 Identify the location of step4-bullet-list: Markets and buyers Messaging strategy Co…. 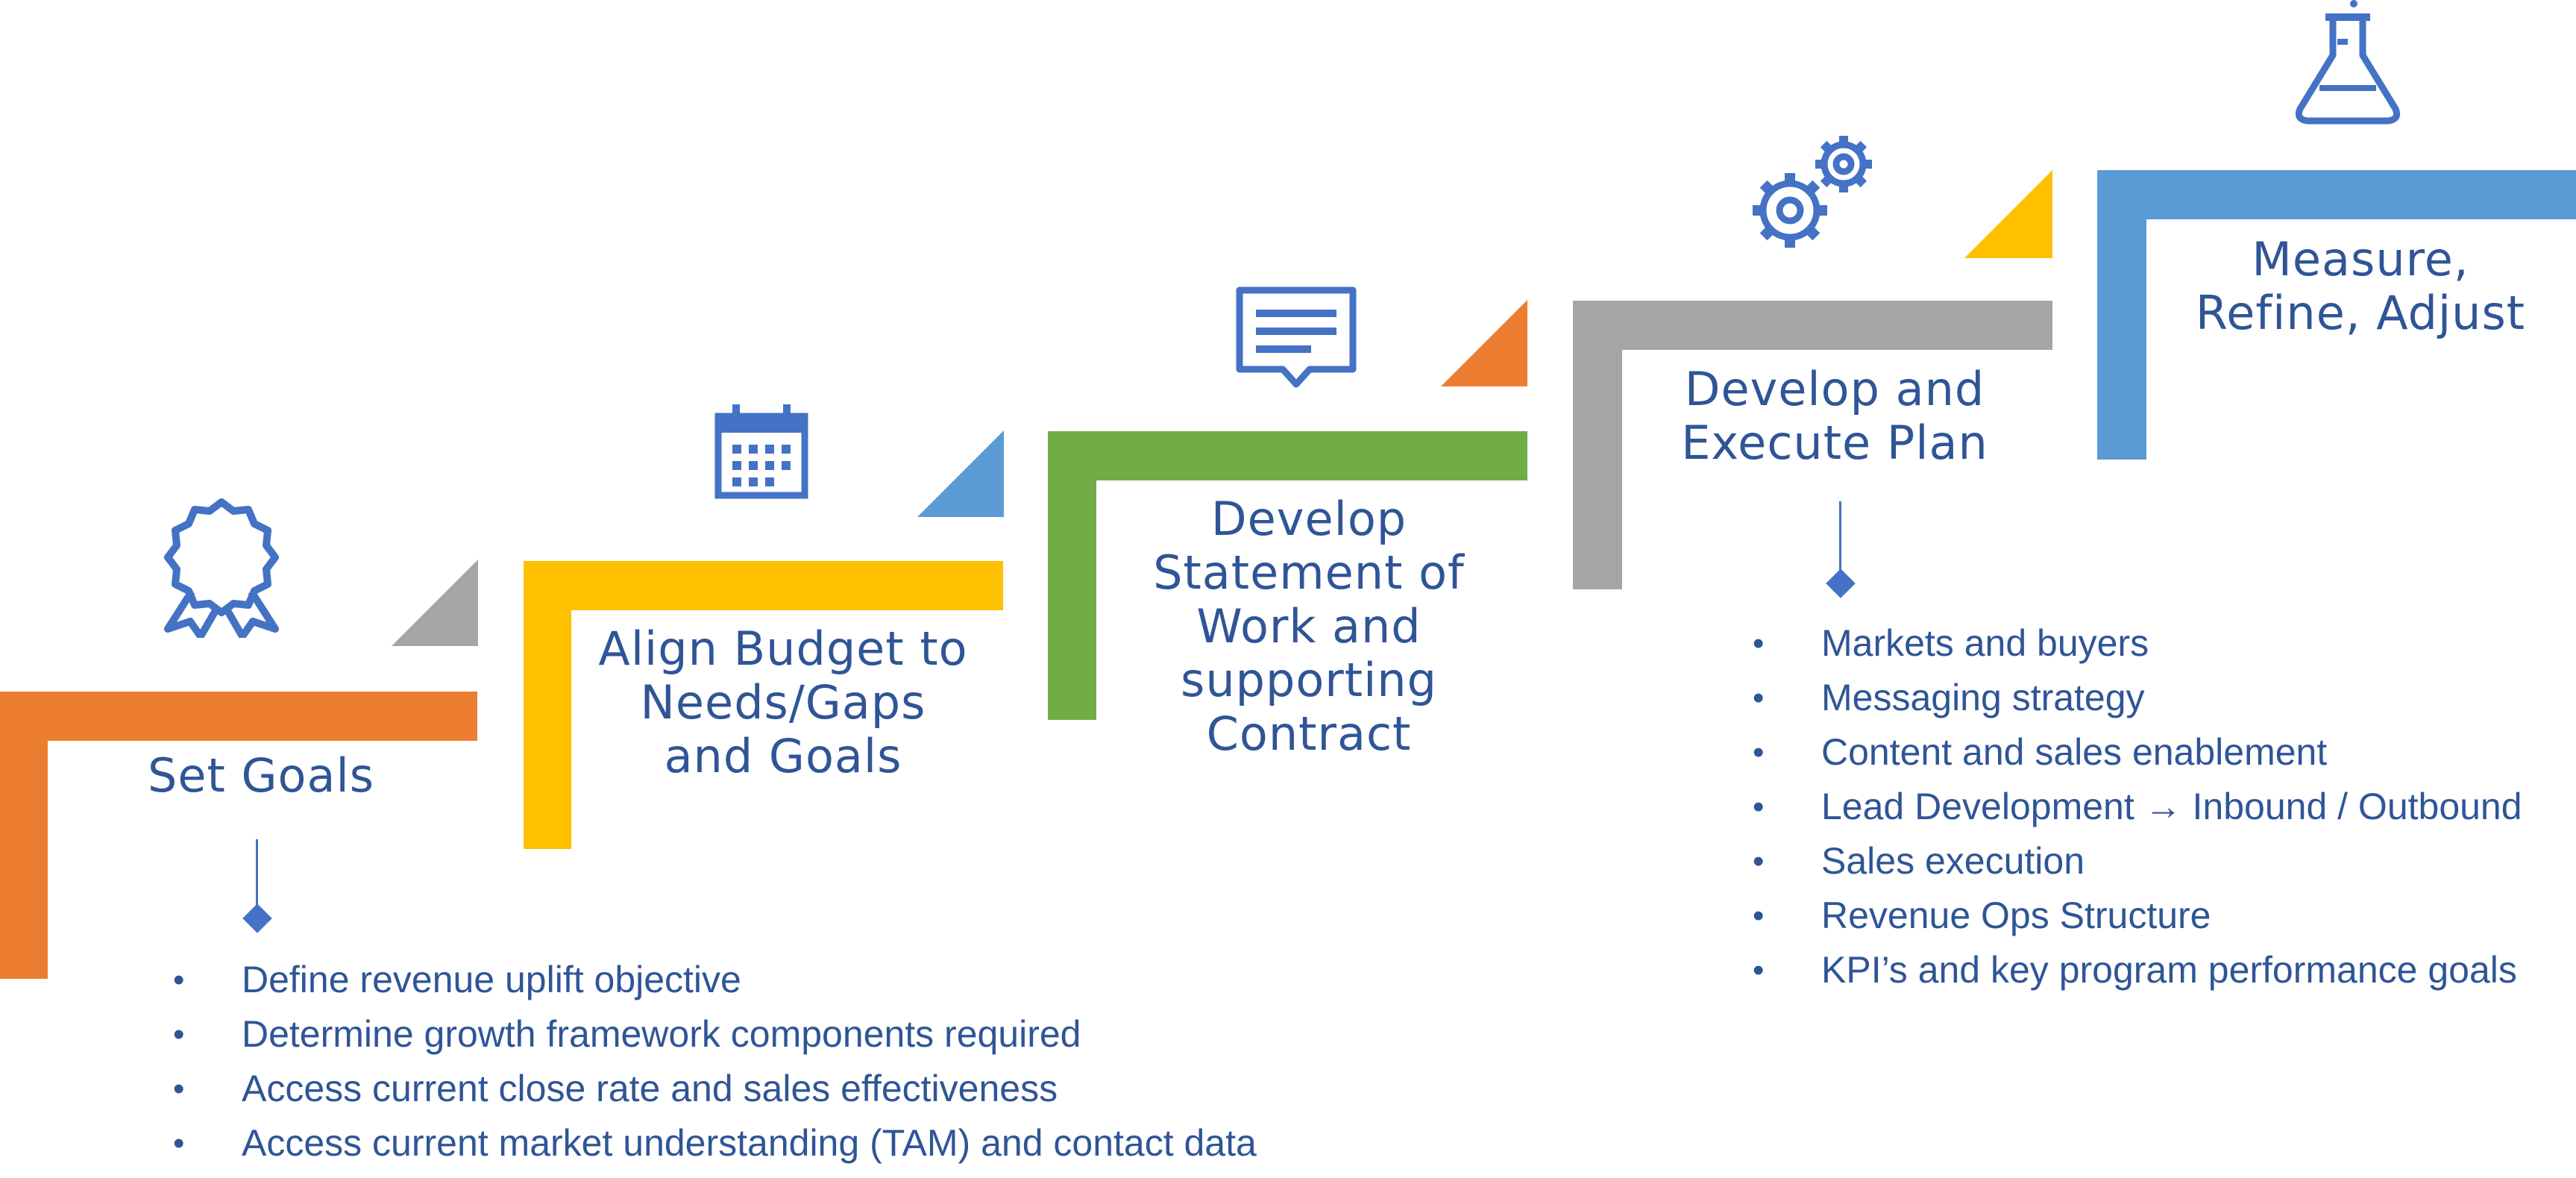
(2137, 807).